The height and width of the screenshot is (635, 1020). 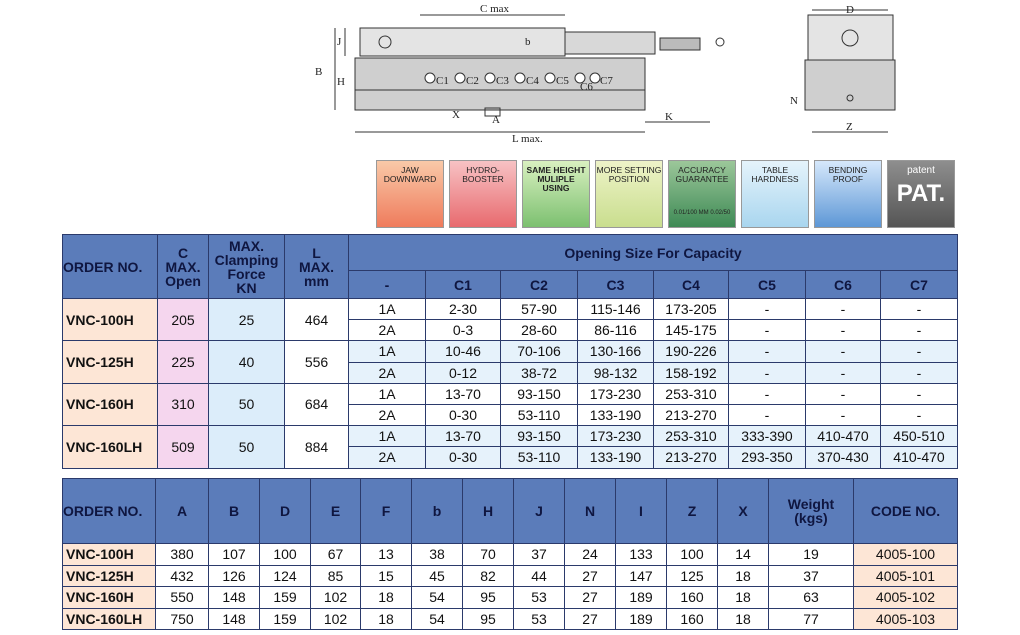 What do you see at coordinates (316, 362) in the screenshot?
I see `cell: 556` at bounding box center [316, 362].